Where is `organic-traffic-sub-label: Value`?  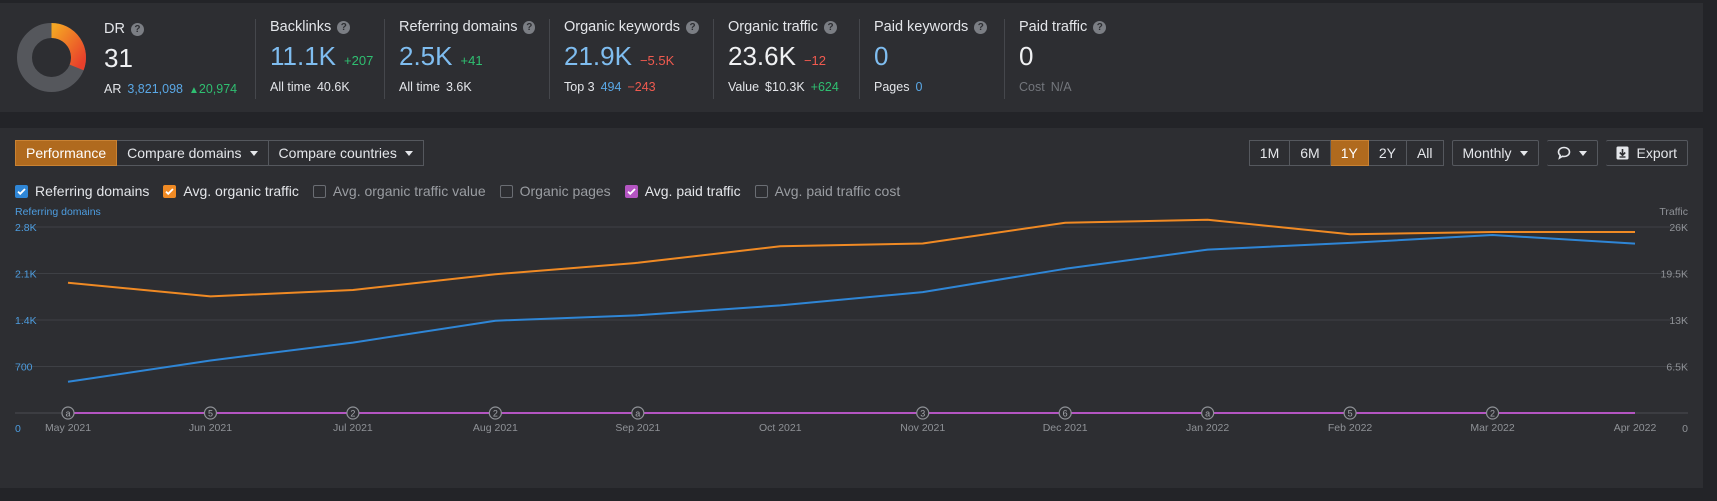
organic-traffic-sub-label: Value is located at coordinates (744, 87).